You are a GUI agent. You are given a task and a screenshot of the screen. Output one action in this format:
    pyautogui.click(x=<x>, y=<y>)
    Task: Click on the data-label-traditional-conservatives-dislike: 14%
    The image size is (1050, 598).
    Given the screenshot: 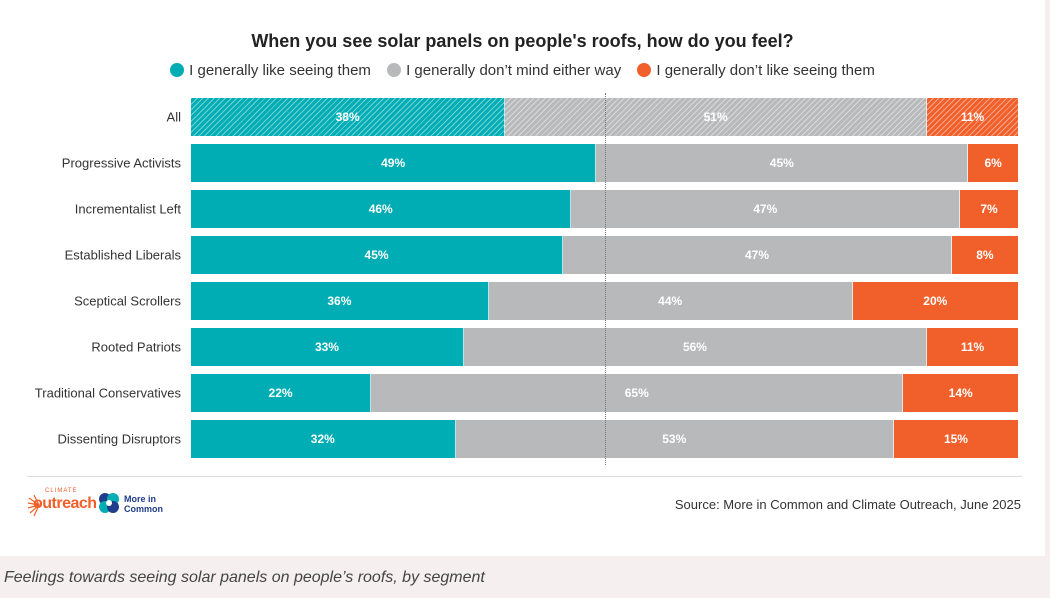 What is the action you would take?
    pyautogui.click(x=960, y=393)
    